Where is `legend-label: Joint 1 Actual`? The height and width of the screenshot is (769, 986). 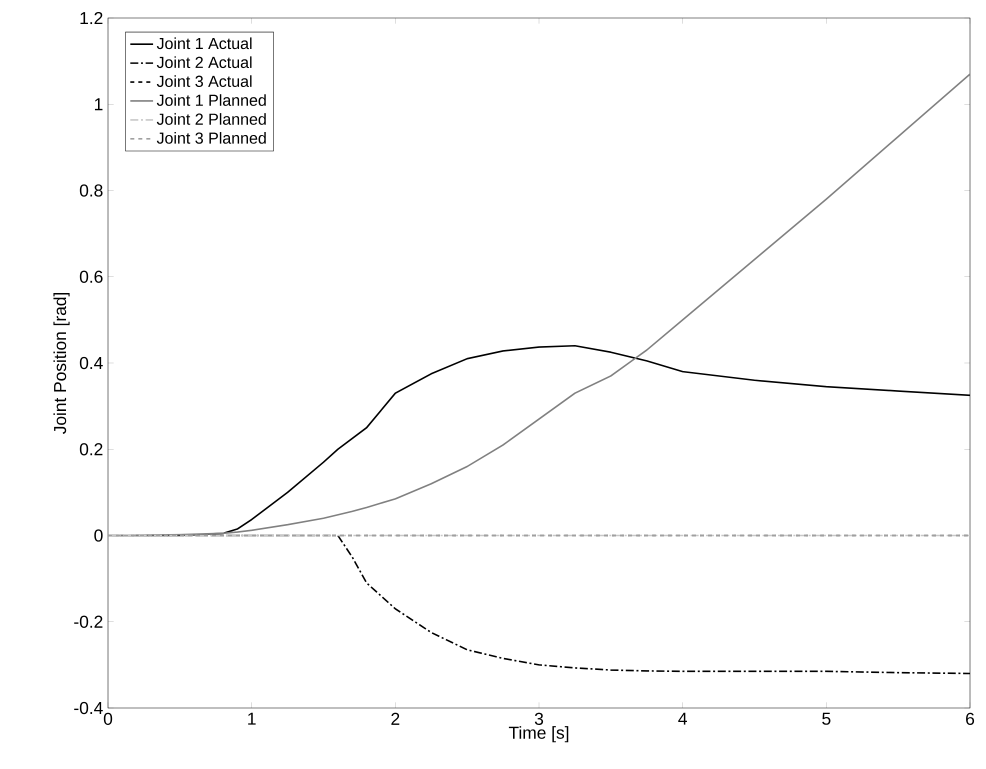 legend-label: Joint 1 Actual is located at coordinates (204, 43).